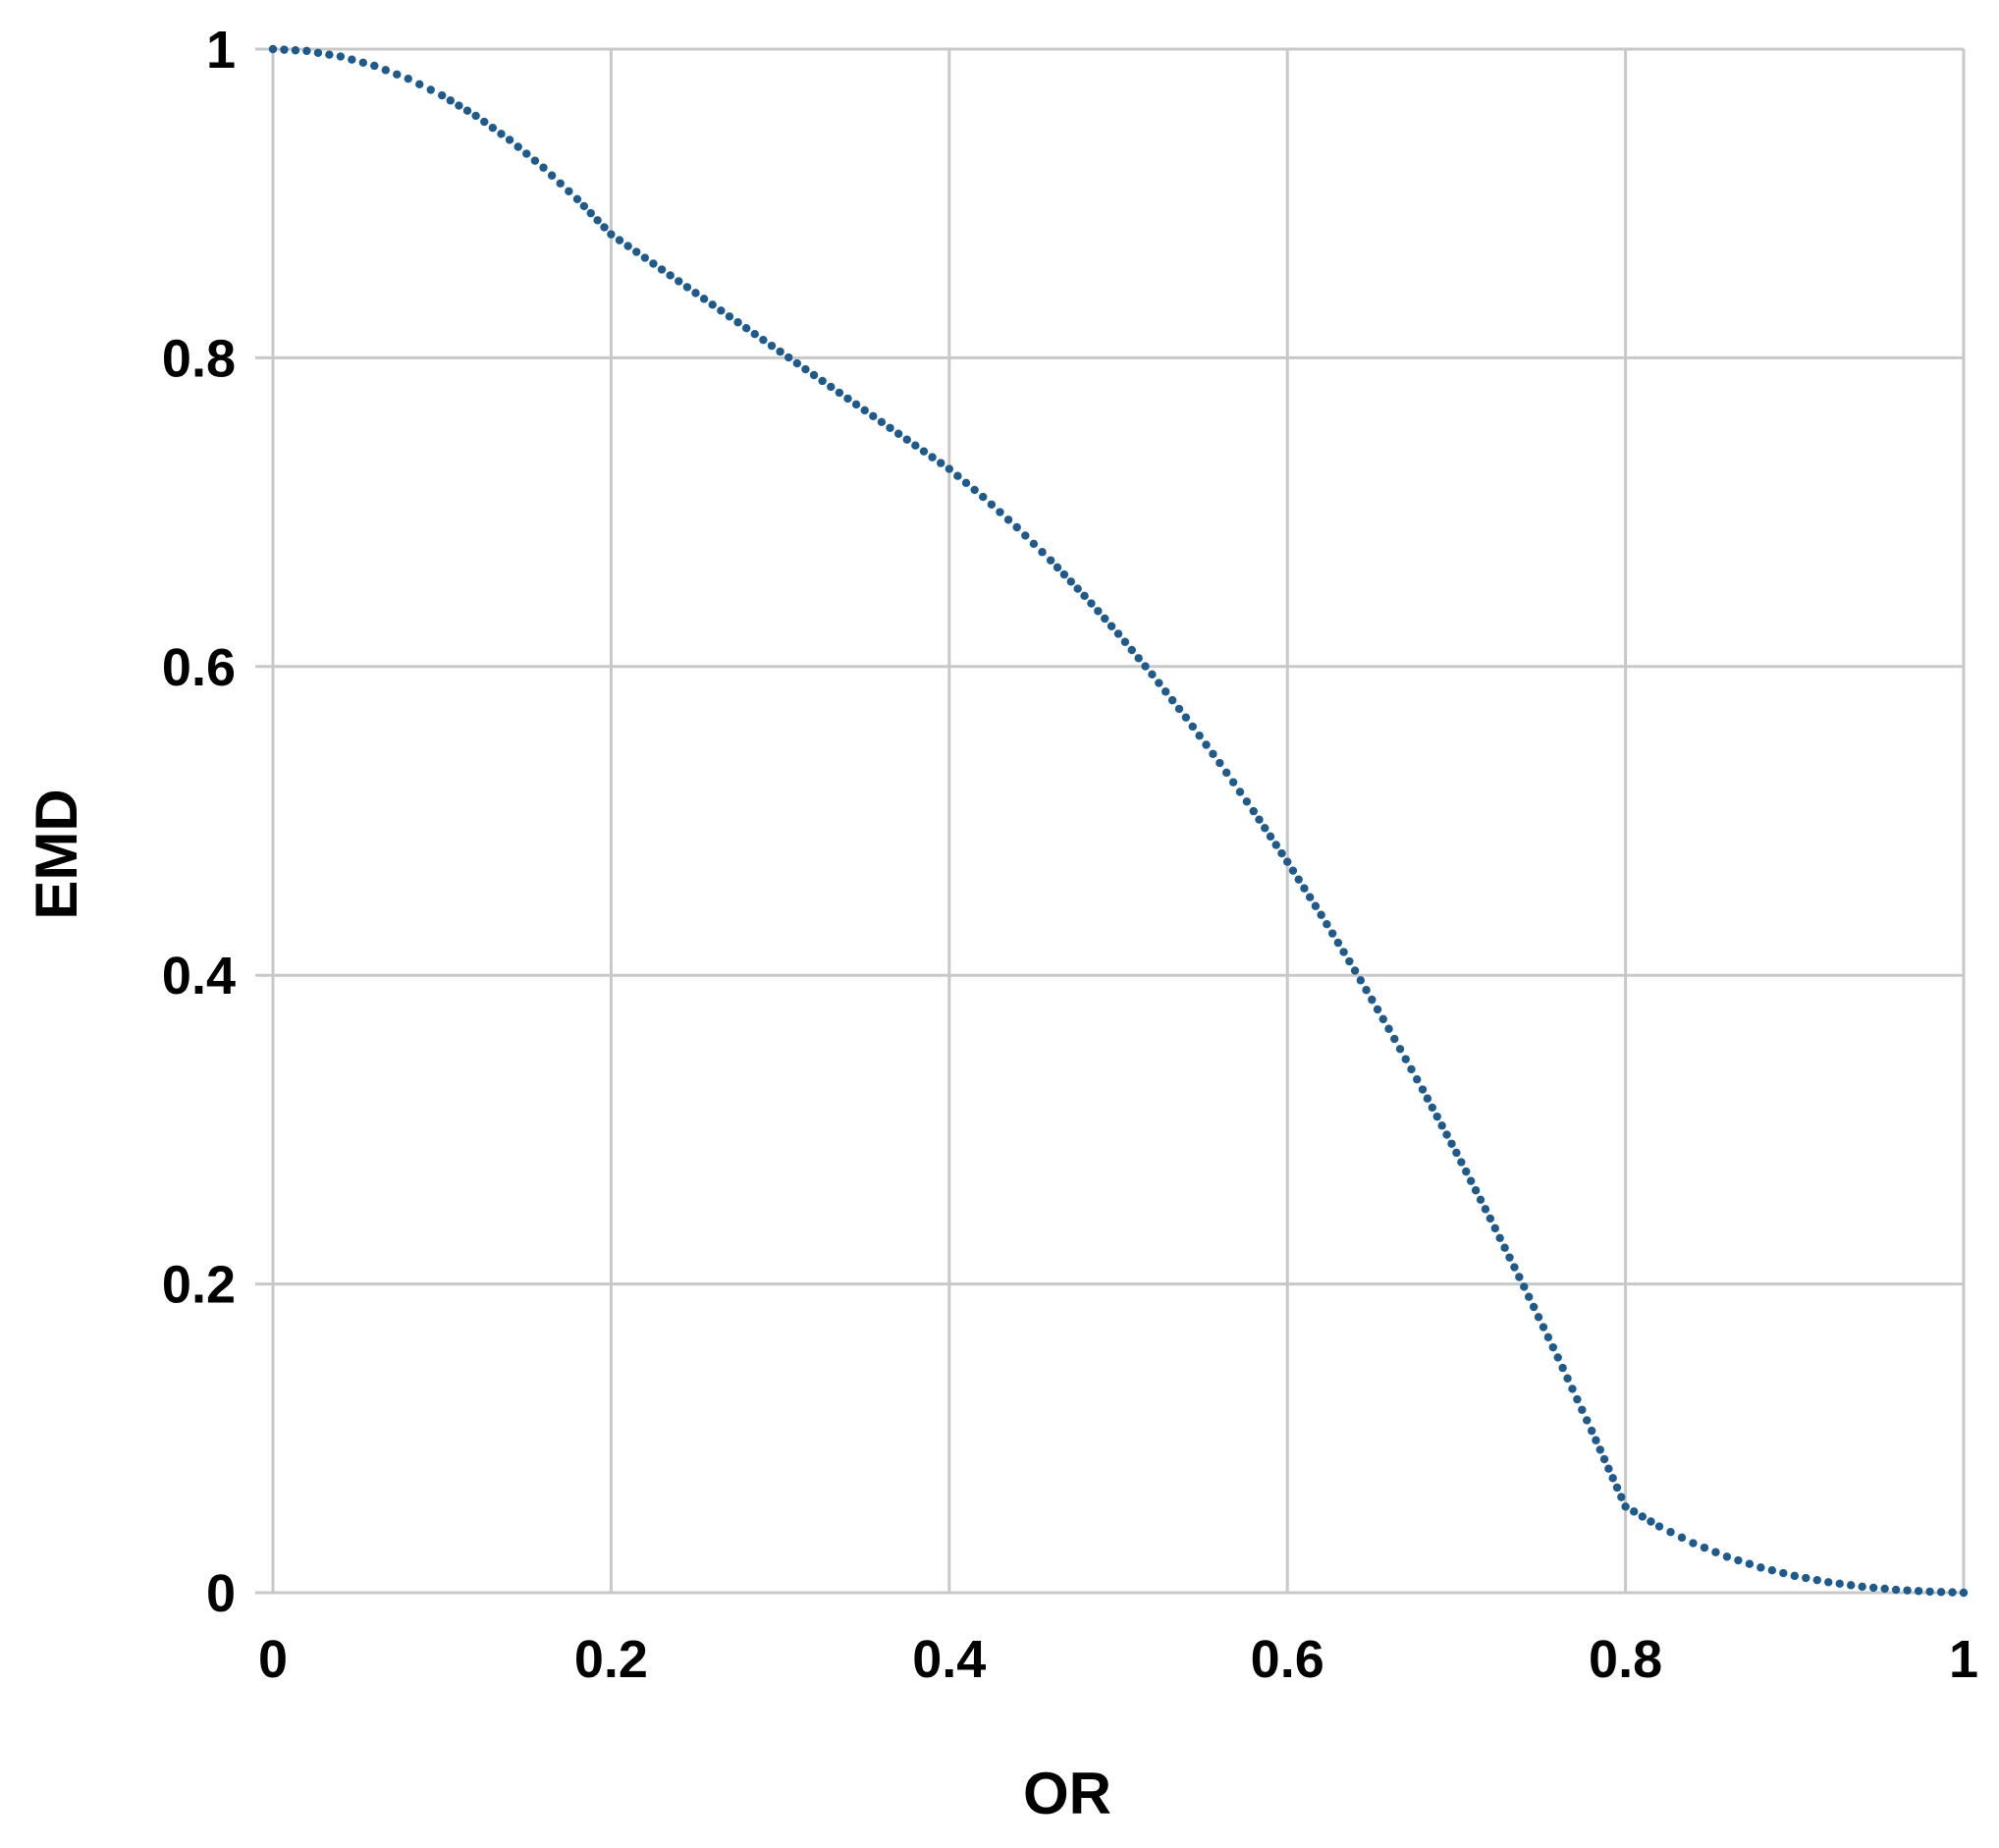  What do you see at coordinates (949, 1659) in the screenshot?
I see `x-tick-label: 0.4` at bounding box center [949, 1659].